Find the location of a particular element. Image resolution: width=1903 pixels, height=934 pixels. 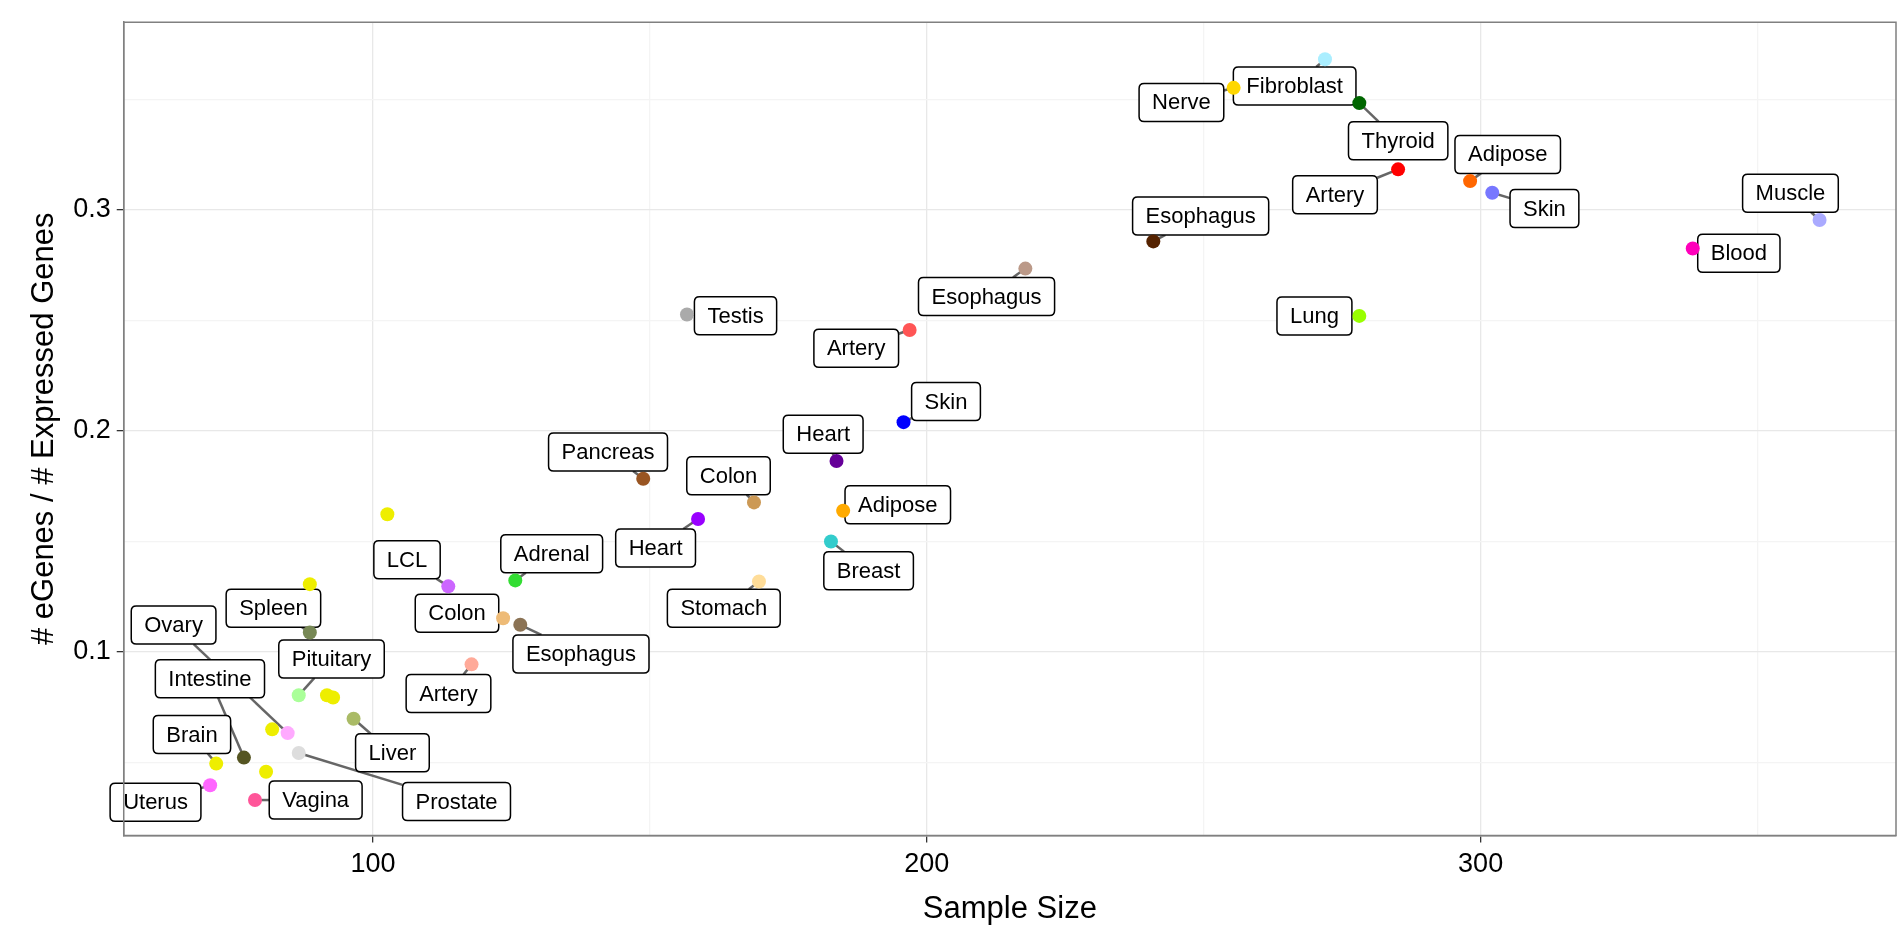

annotation: Stomach is located at coordinates (724, 608).